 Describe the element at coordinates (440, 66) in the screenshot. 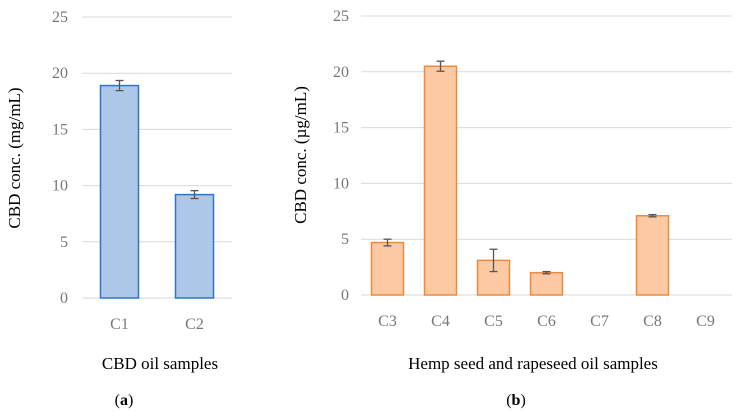

I see `error-bar-c4` at that location.